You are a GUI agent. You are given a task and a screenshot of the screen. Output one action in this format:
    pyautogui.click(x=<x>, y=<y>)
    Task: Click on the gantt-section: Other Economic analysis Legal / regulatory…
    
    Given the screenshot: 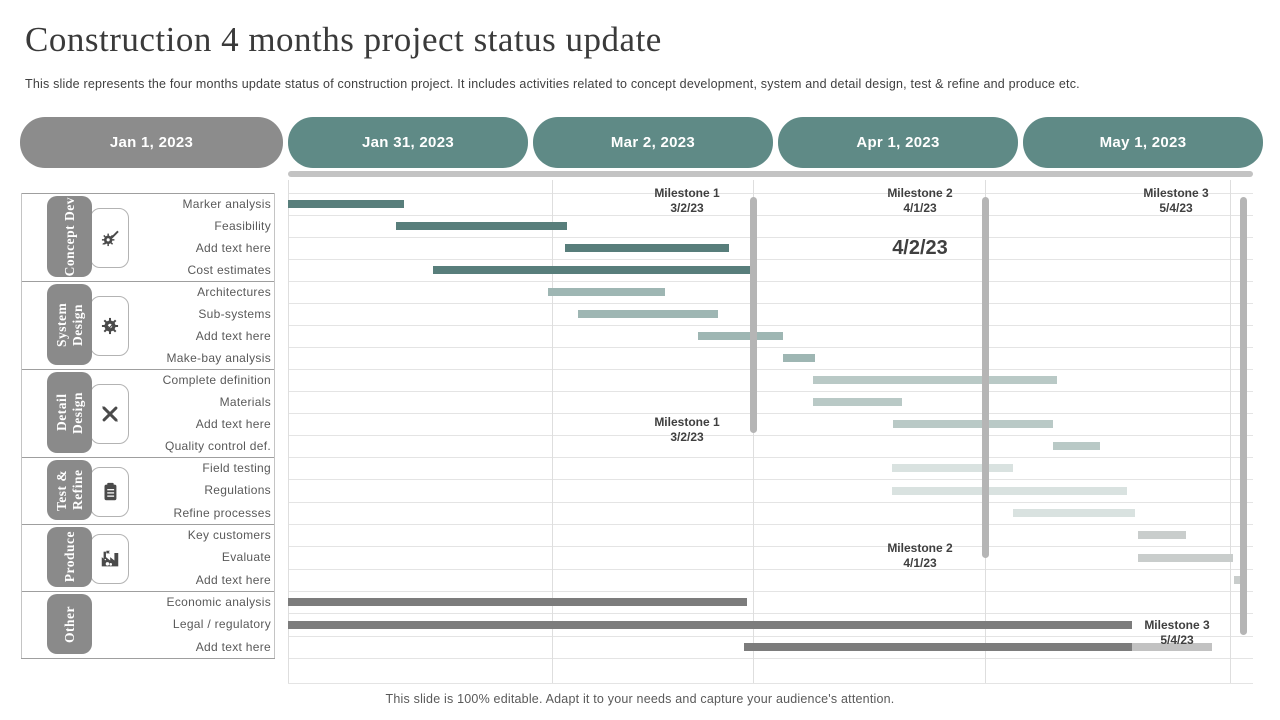 What is the action you would take?
    pyautogui.click(x=148, y=624)
    